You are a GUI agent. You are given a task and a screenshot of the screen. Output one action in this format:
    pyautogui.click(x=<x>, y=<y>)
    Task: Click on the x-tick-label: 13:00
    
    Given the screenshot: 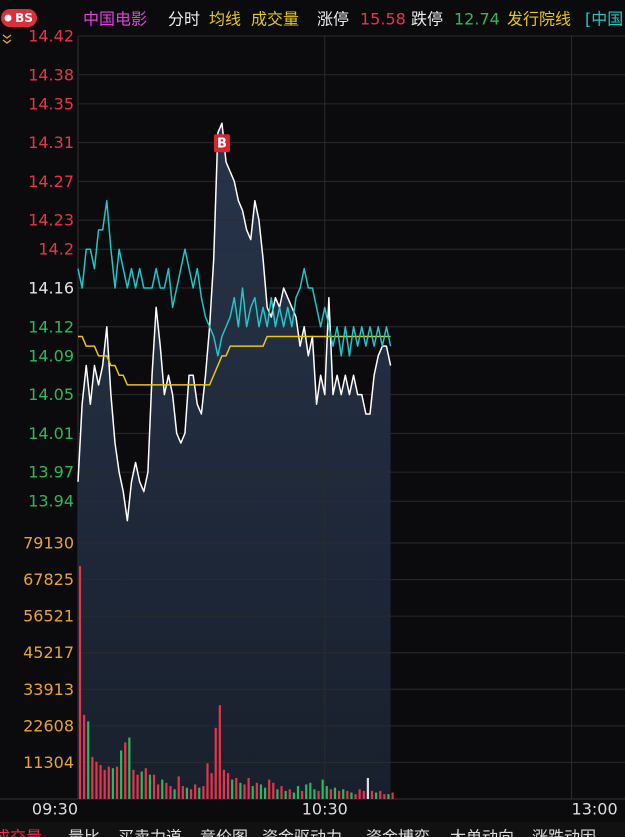 What is the action you would take?
    pyautogui.click(x=595, y=809)
    